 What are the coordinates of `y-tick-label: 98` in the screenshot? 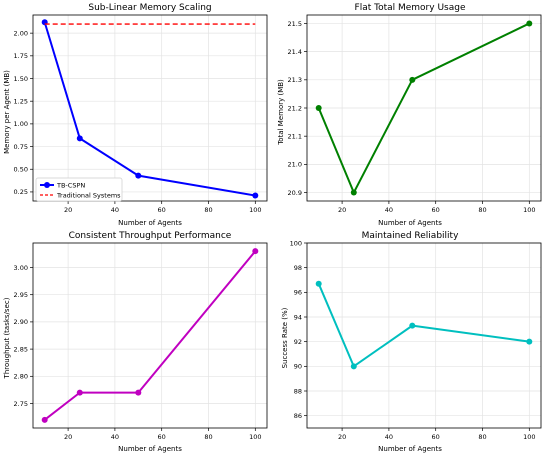 It's located at (298, 268).